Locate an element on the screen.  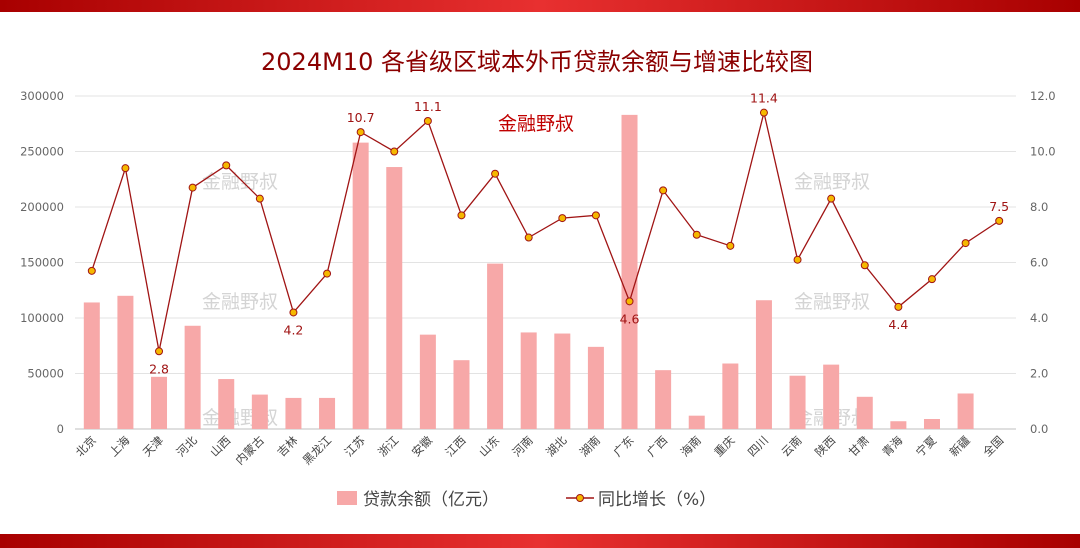
data-label: 4.4 is located at coordinates (898, 324).